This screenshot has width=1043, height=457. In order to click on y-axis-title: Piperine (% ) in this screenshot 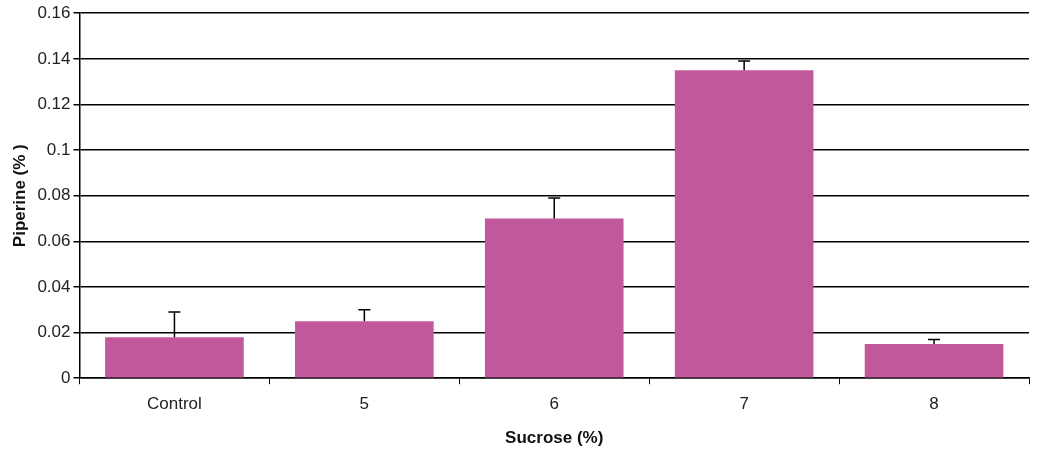, I will do `click(19, 196)`.